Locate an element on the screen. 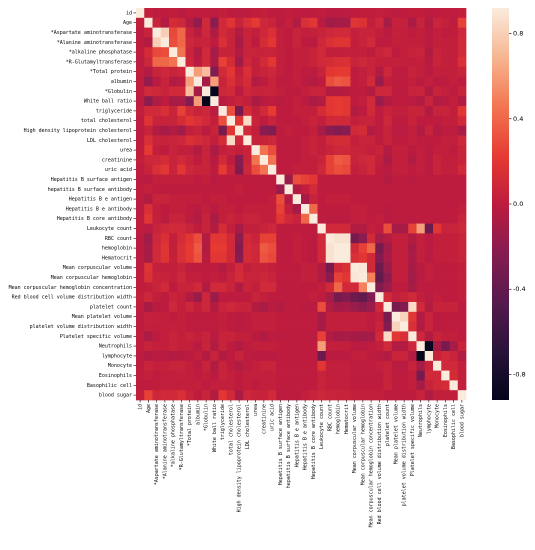 The image size is (535, 550). y-tick-label: triglyceride is located at coordinates (114, 111).